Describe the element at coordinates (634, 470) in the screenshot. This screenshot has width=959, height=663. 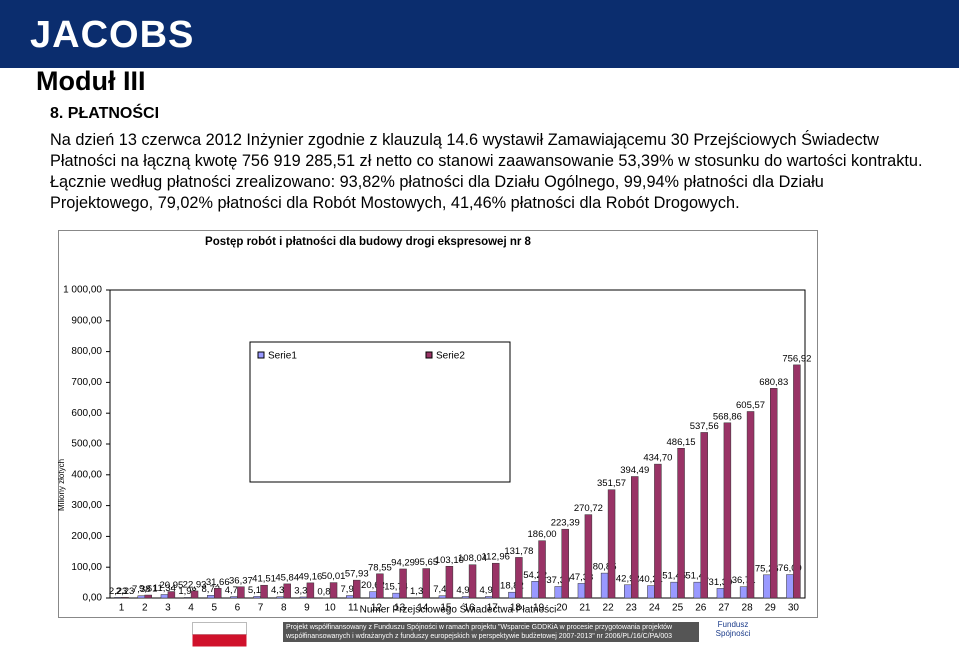
I see `data-label: 394,49` at that location.